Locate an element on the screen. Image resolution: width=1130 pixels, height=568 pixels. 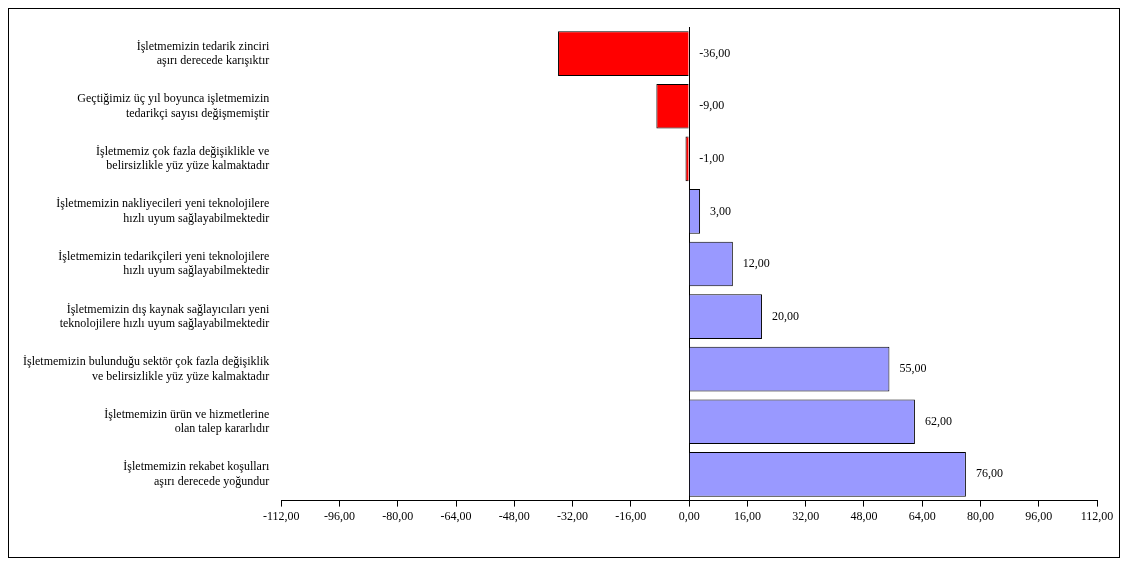
x-tick-label: 80,00 is located at coordinates (980, 515).